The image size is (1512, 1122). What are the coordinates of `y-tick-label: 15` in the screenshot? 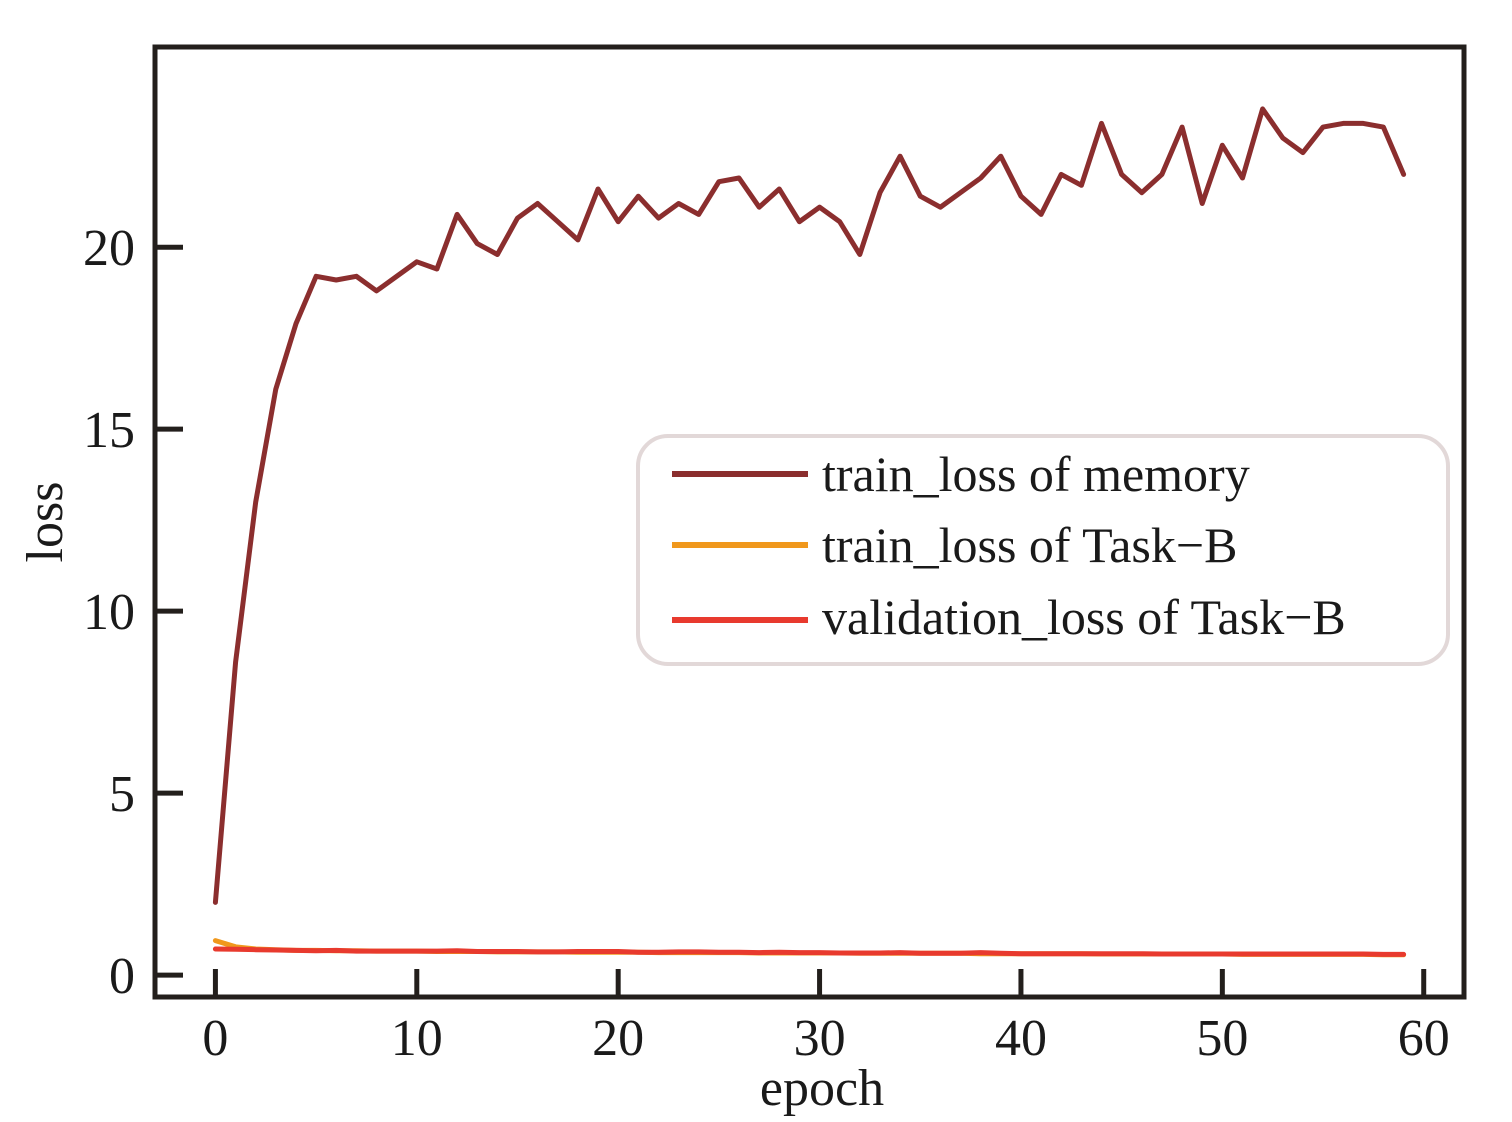 It's located at (109, 430).